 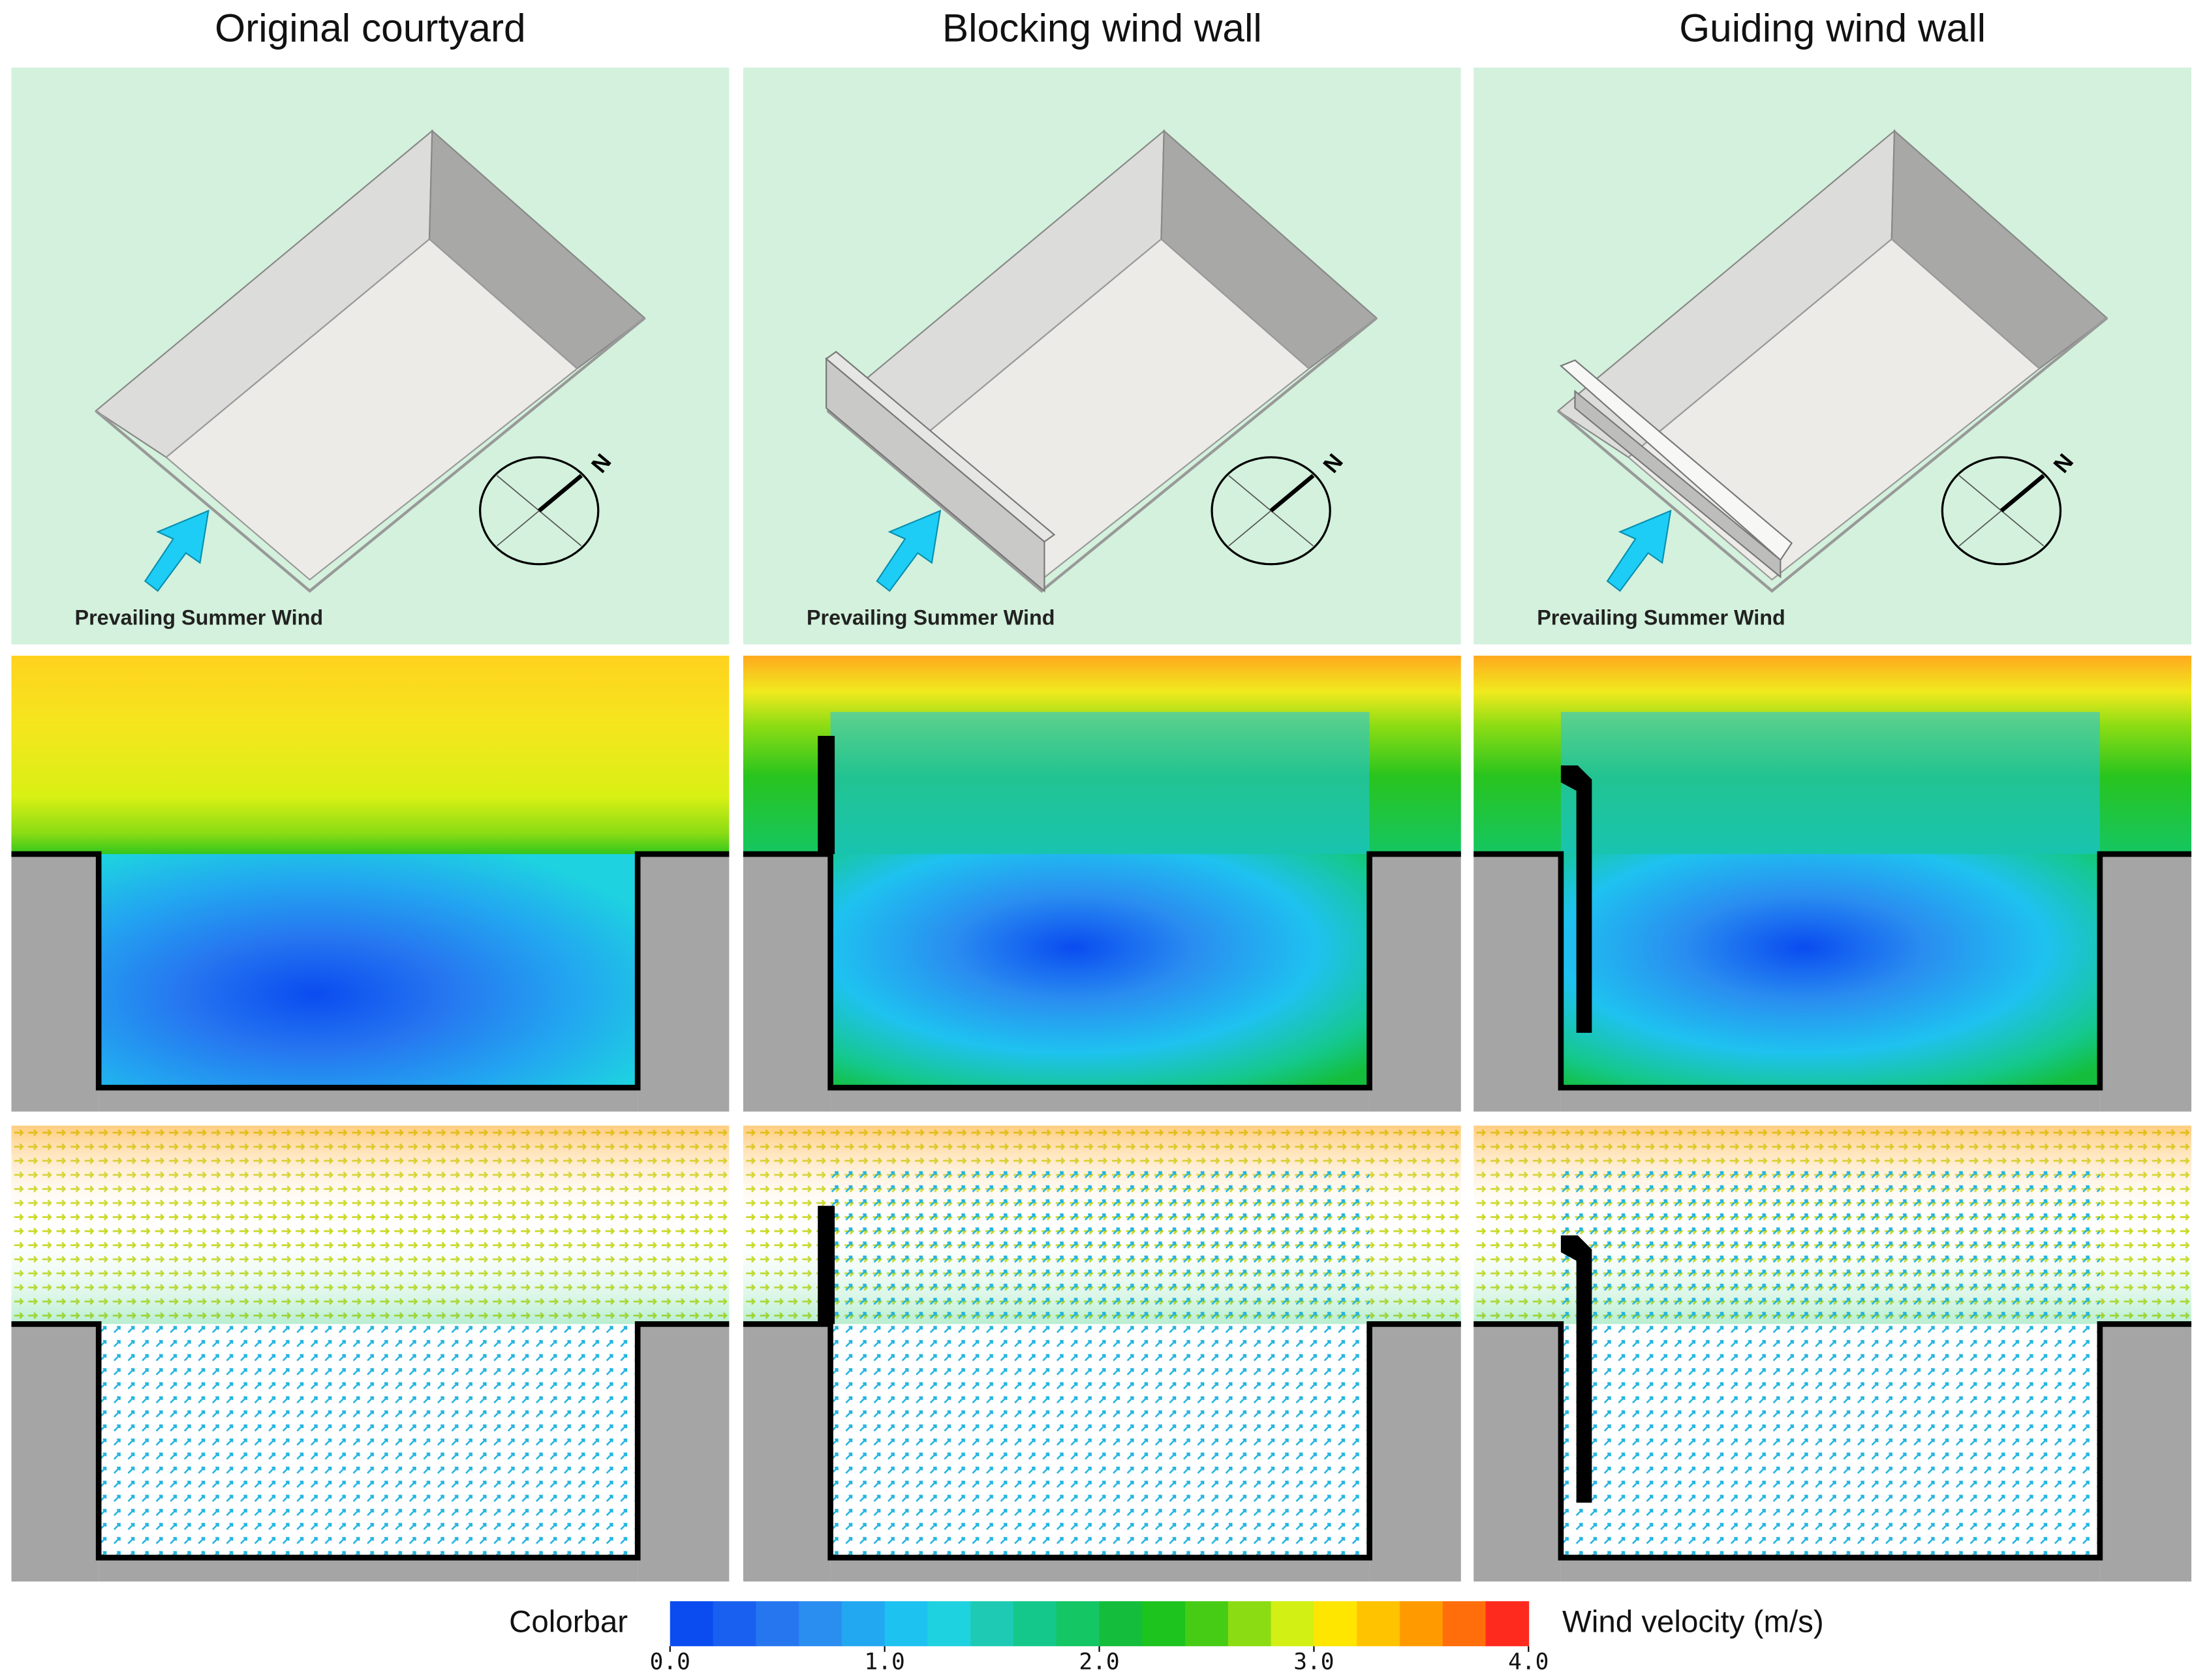 I want to click on column-title: Blocking wind wall, so click(x=1102, y=27).